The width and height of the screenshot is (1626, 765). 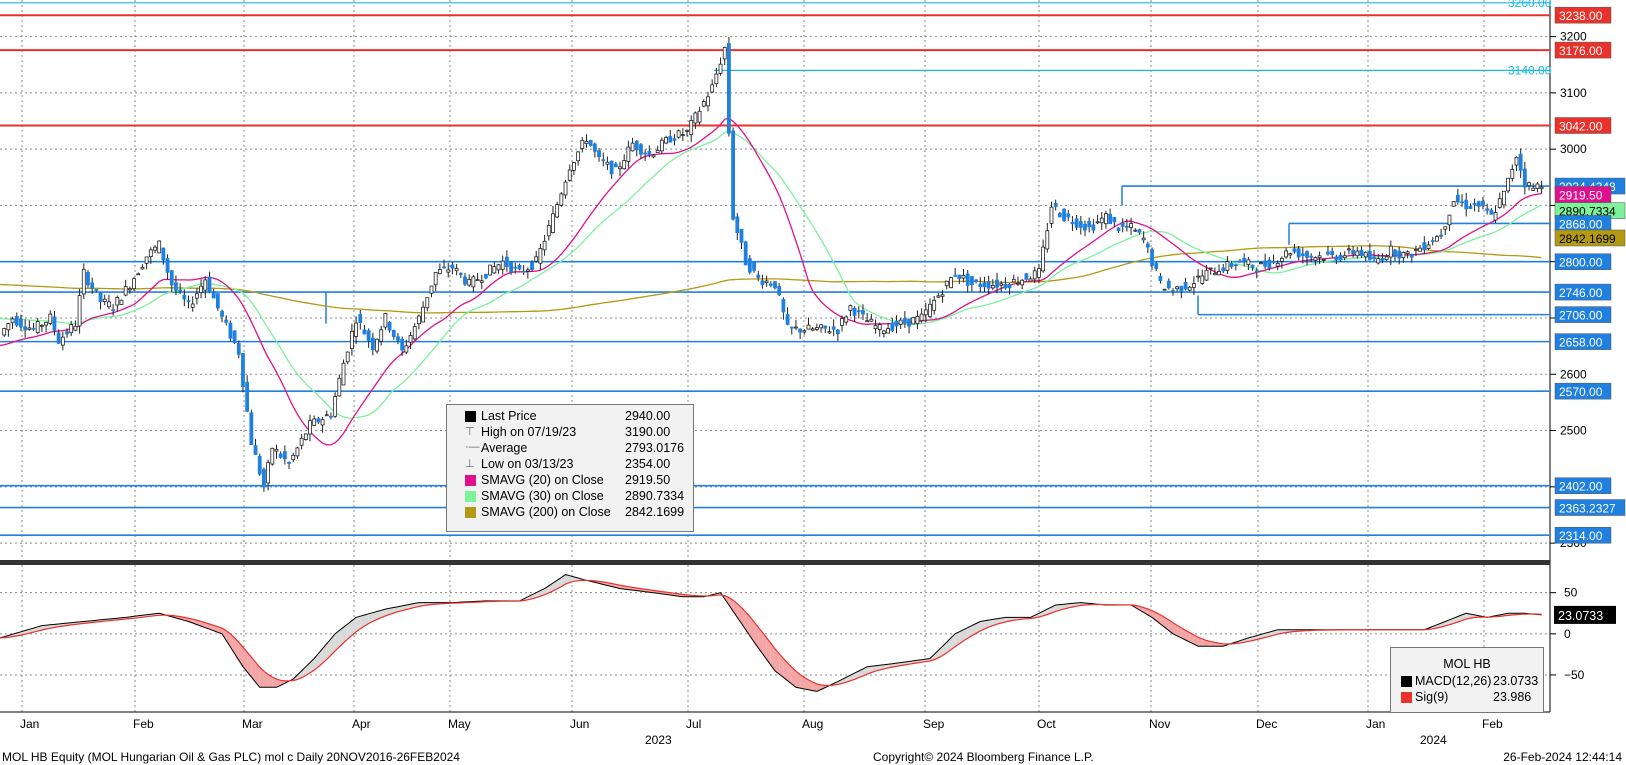 I want to click on legend-row: SMAVG (30) on Close 2890.7334, so click(x=570, y=497).